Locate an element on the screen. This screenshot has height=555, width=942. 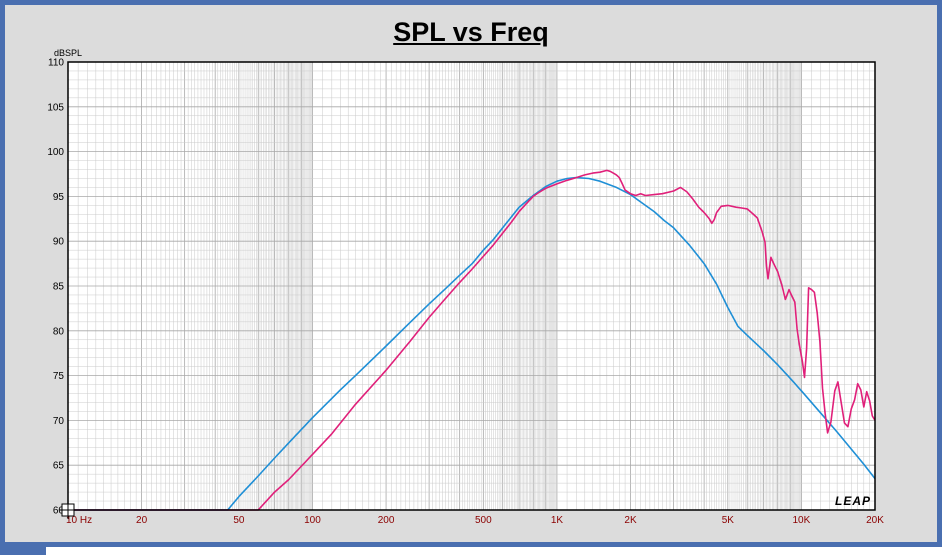
x-tick-label: 20 is located at coordinates (142, 520).